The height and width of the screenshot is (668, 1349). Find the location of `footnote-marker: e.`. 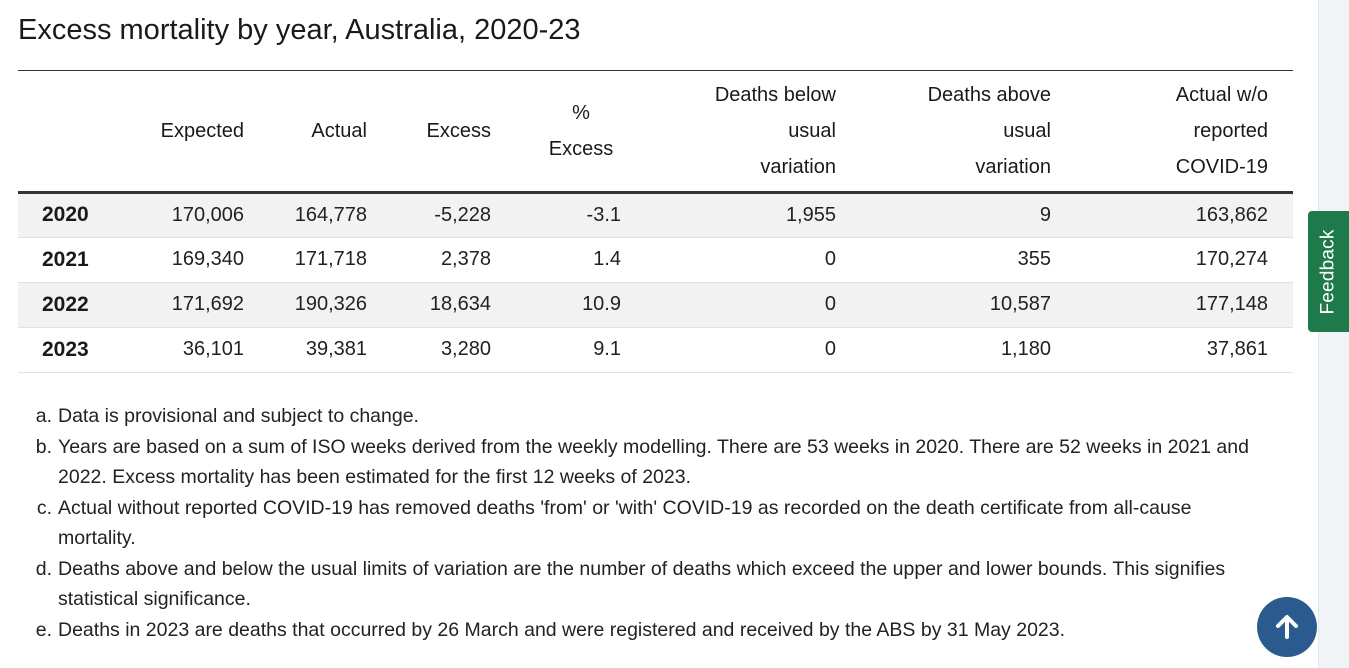

footnote-marker: e. is located at coordinates (43, 629).